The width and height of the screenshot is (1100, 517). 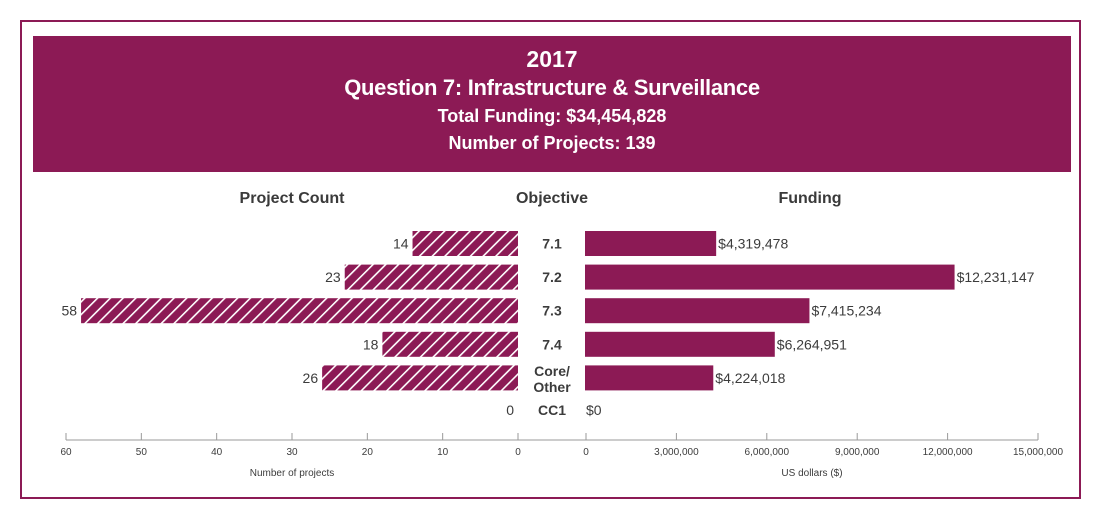 I want to click on number-of-projects: Number of Projects: 139, so click(x=552, y=143).